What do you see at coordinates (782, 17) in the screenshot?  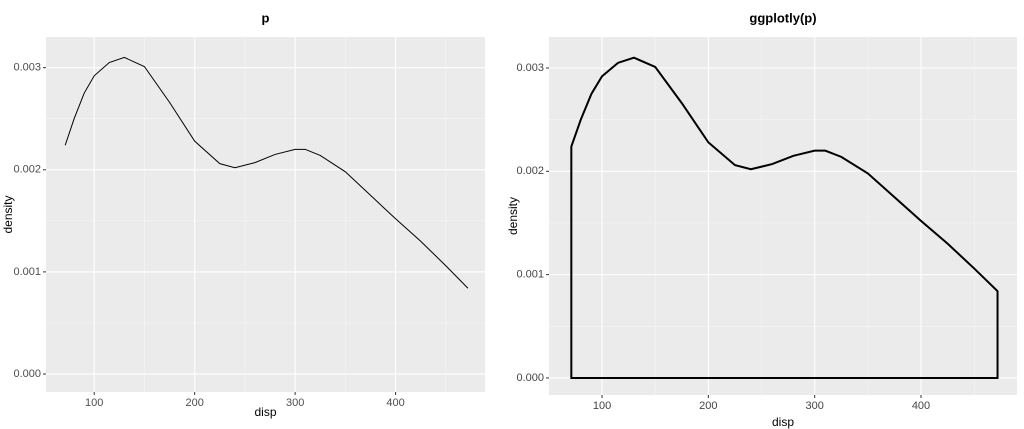 I see `chart-title: ggplotly(p)` at bounding box center [782, 17].